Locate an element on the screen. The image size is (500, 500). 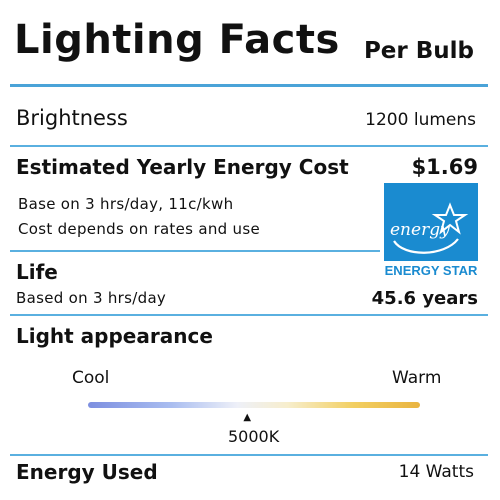
color-temperature-scale is located at coordinates (254, 405).